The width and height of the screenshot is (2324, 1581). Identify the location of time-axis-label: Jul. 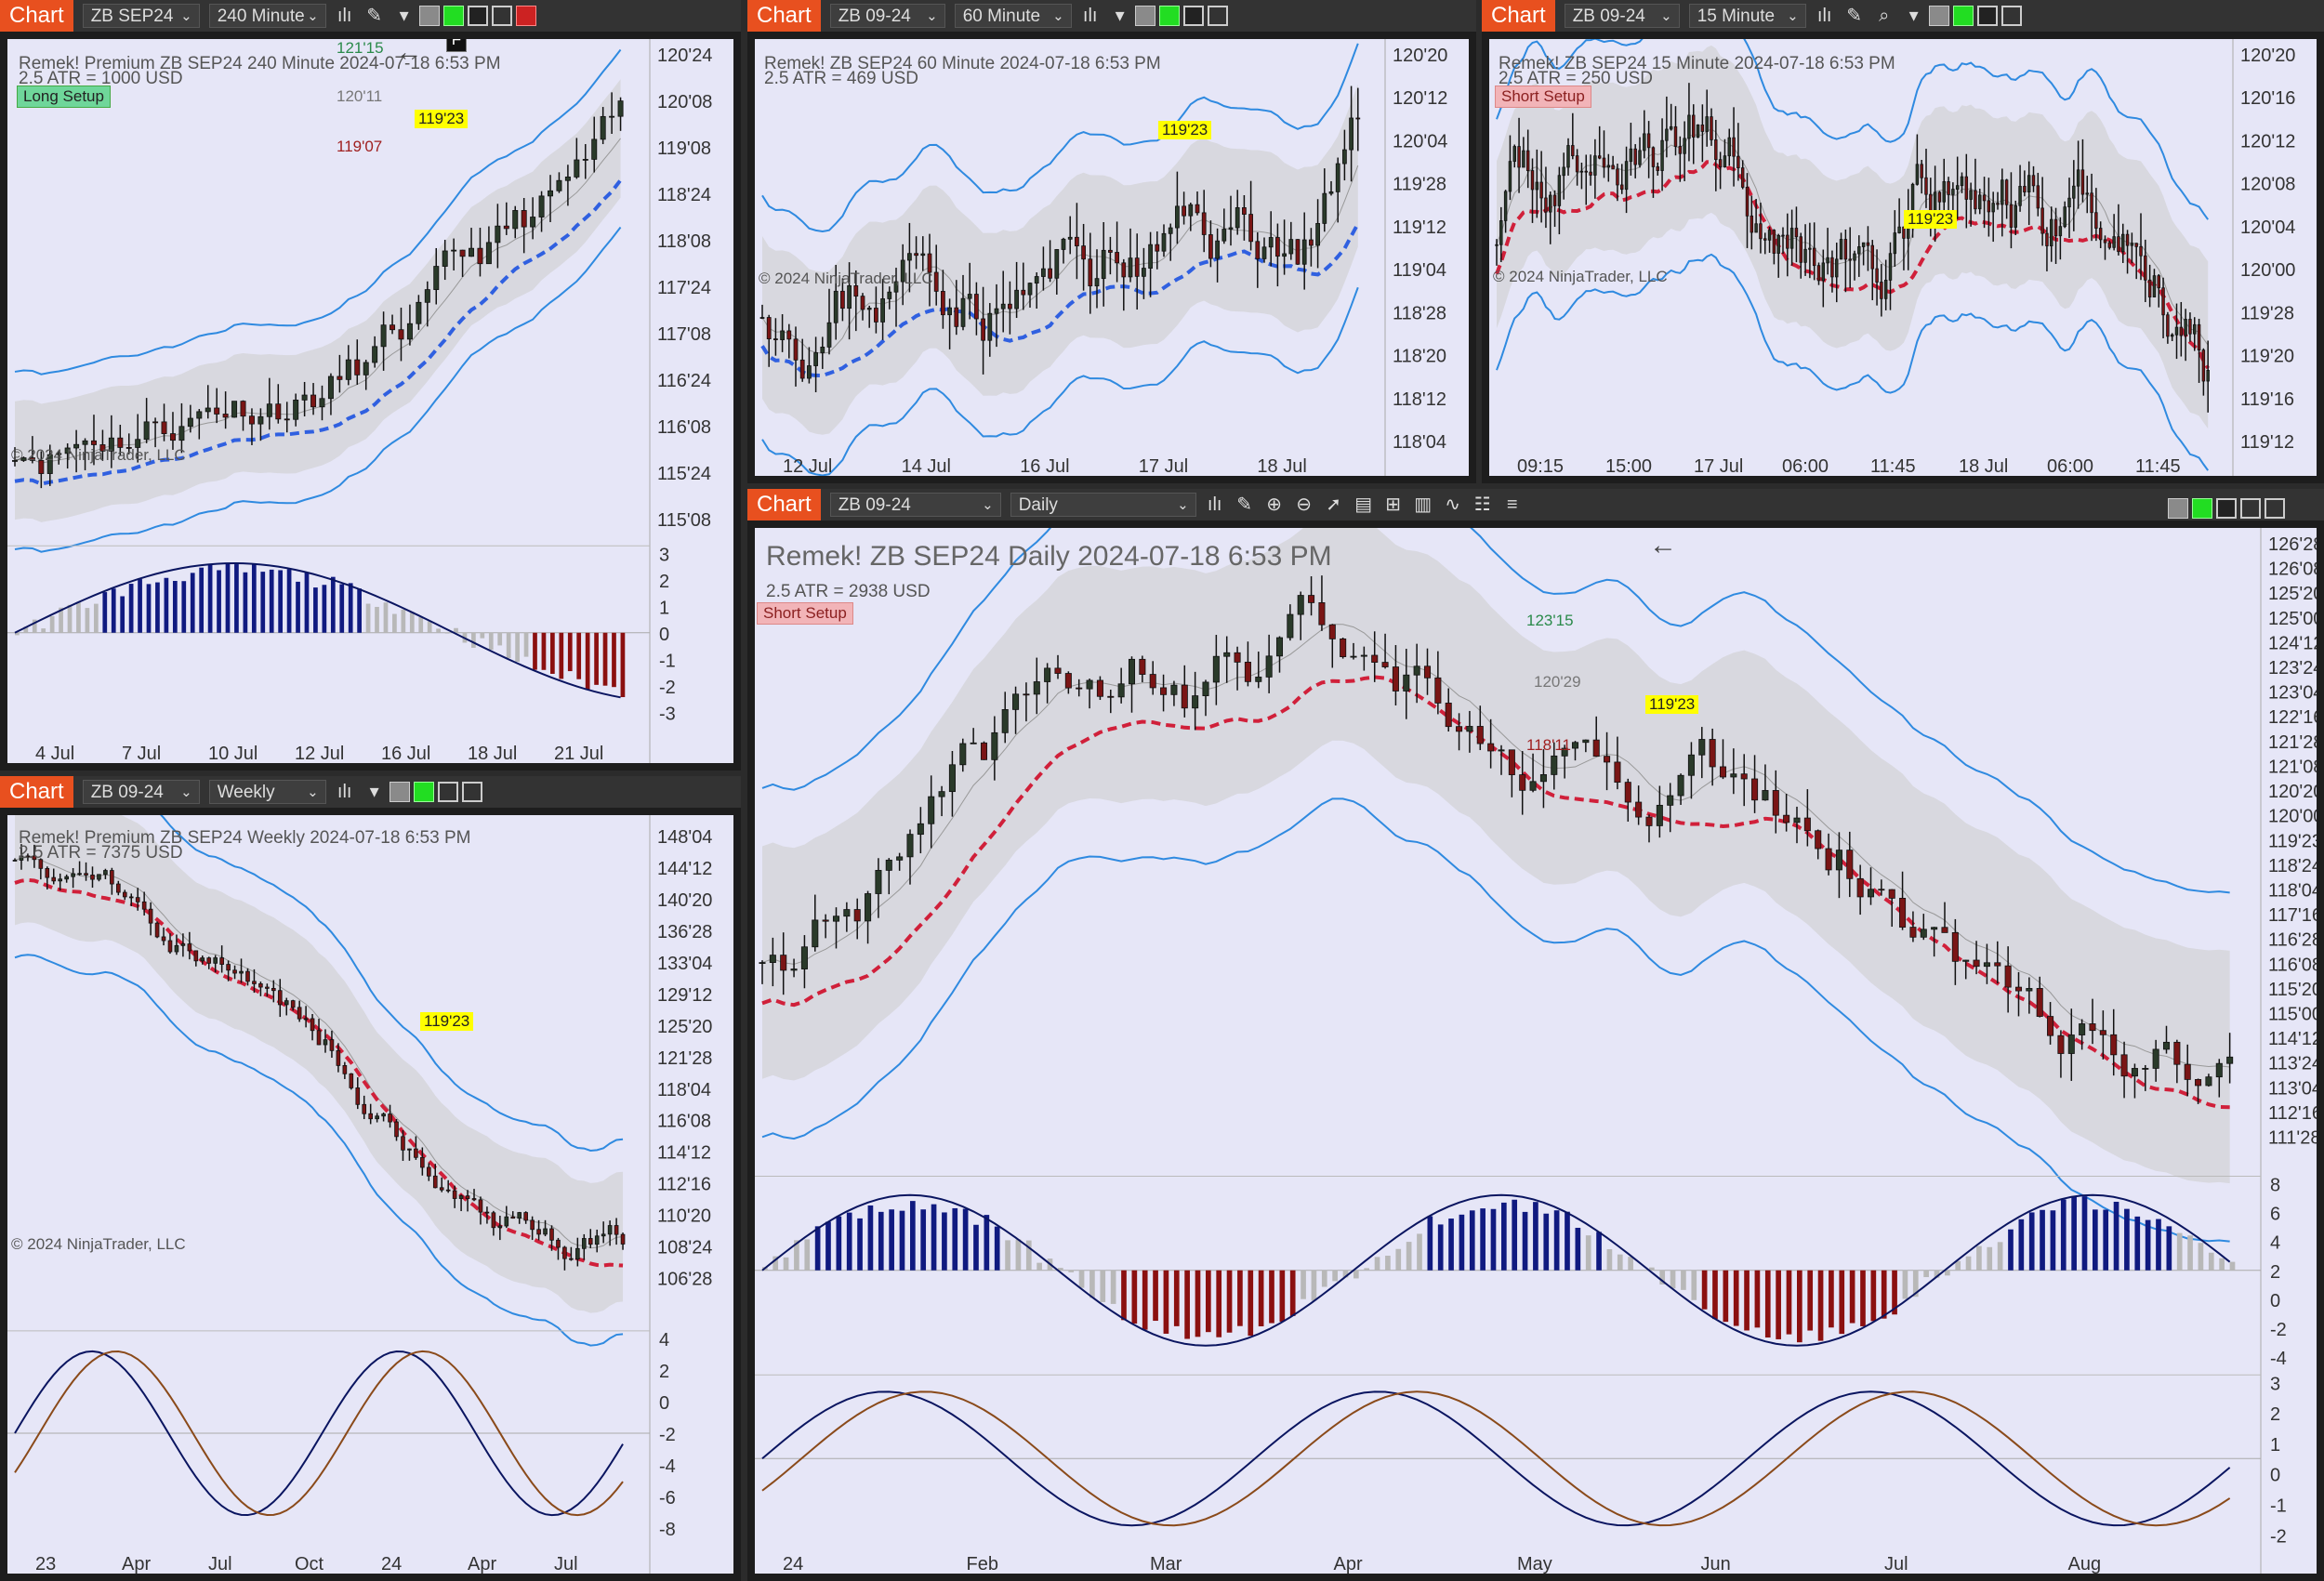
(1896, 1564).